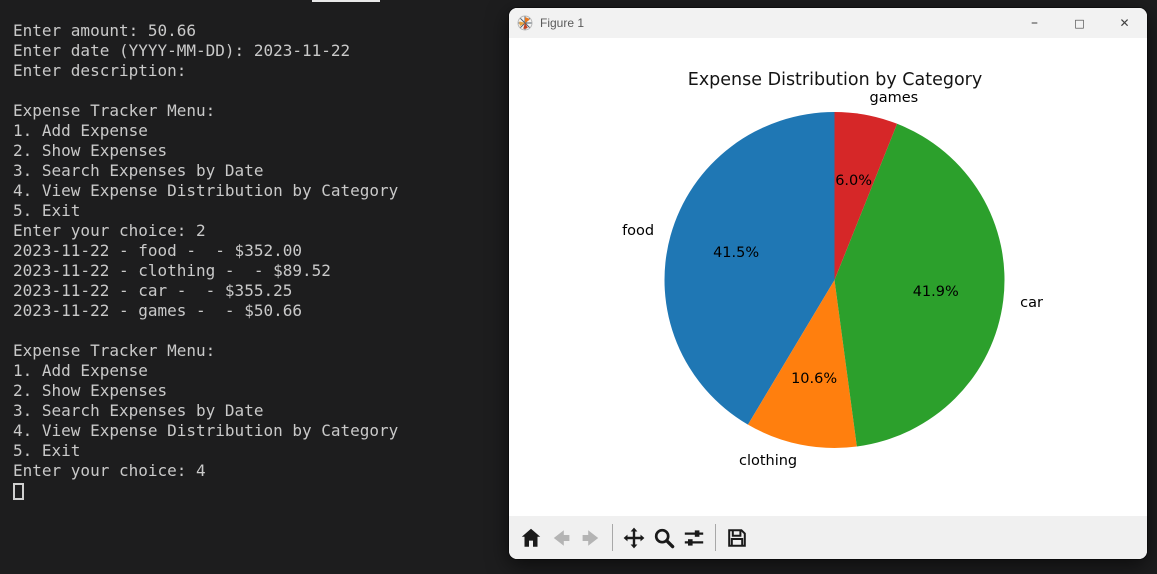 The image size is (1157, 574). What do you see at coordinates (157, 310) in the screenshot?
I see `terminal-line: 2023-11-22 - games - - $50.66` at bounding box center [157, 310].